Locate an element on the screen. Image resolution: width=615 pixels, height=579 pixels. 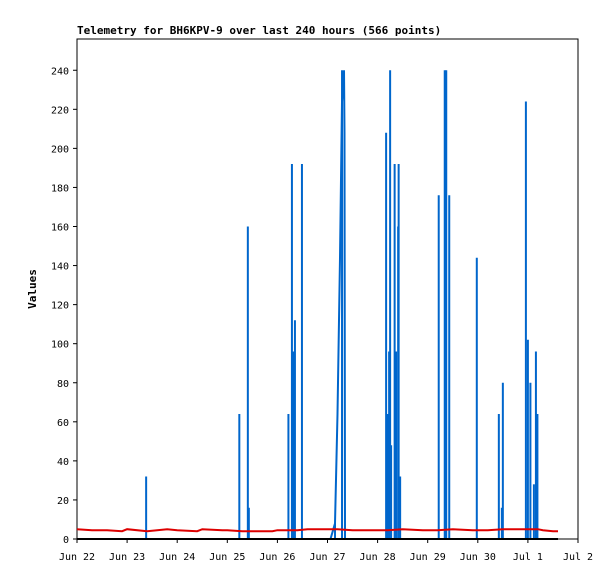
y-tick-label: 60 is located at coordinates (63, 423).